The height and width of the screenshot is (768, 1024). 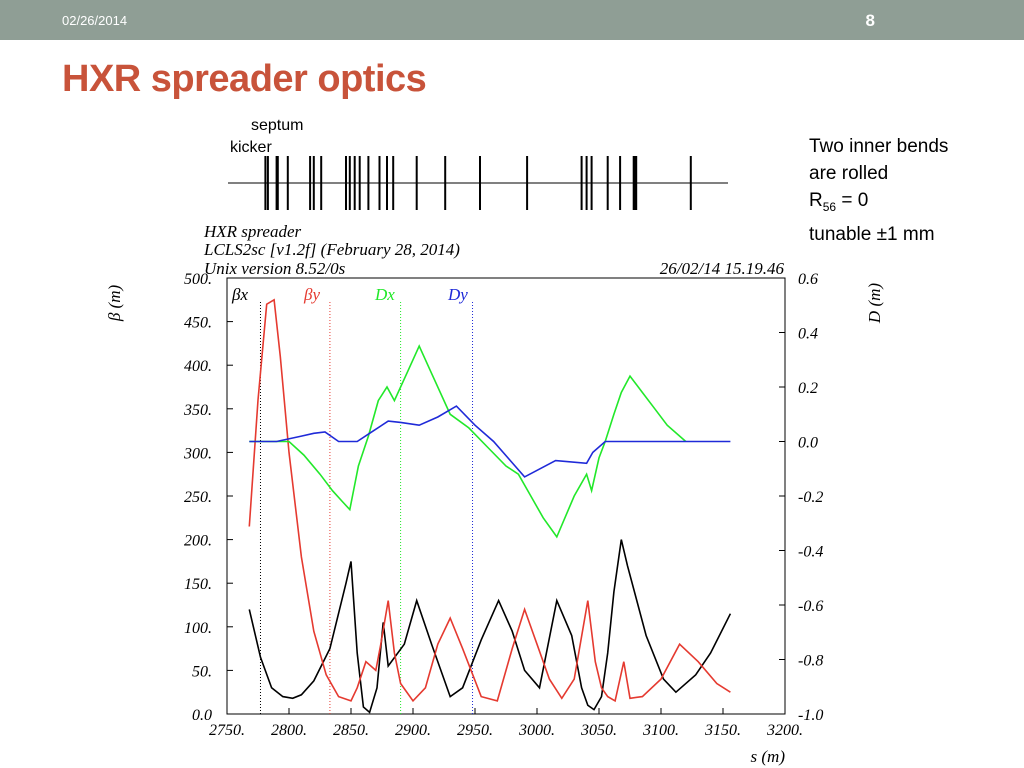 I want to click on note-line-3: R56 = 0, so click(x=878, y=204).